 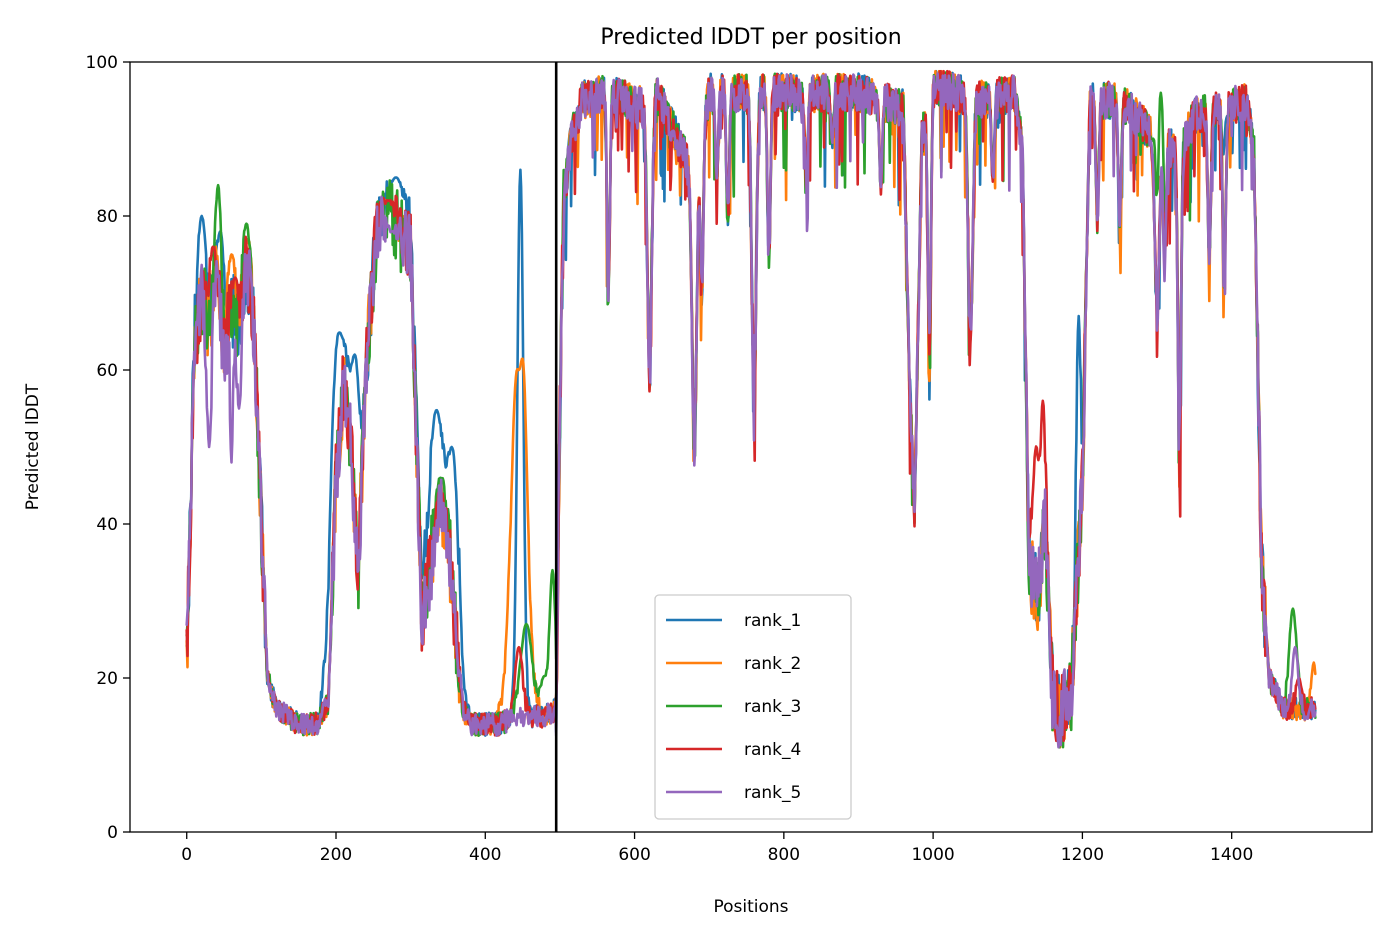 What do you see at coordinates (717, 848) in the screenshot?
I see `x-axis: 0 200 400 600 800 1000 1200 1400` at bounding box center [717, 848].